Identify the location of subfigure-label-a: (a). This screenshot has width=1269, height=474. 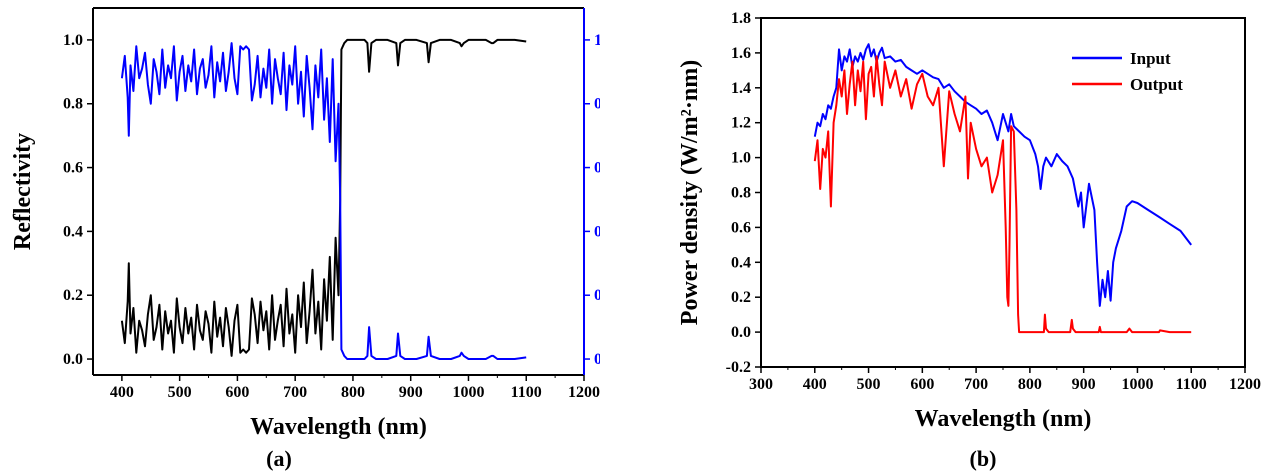
(279, 458).